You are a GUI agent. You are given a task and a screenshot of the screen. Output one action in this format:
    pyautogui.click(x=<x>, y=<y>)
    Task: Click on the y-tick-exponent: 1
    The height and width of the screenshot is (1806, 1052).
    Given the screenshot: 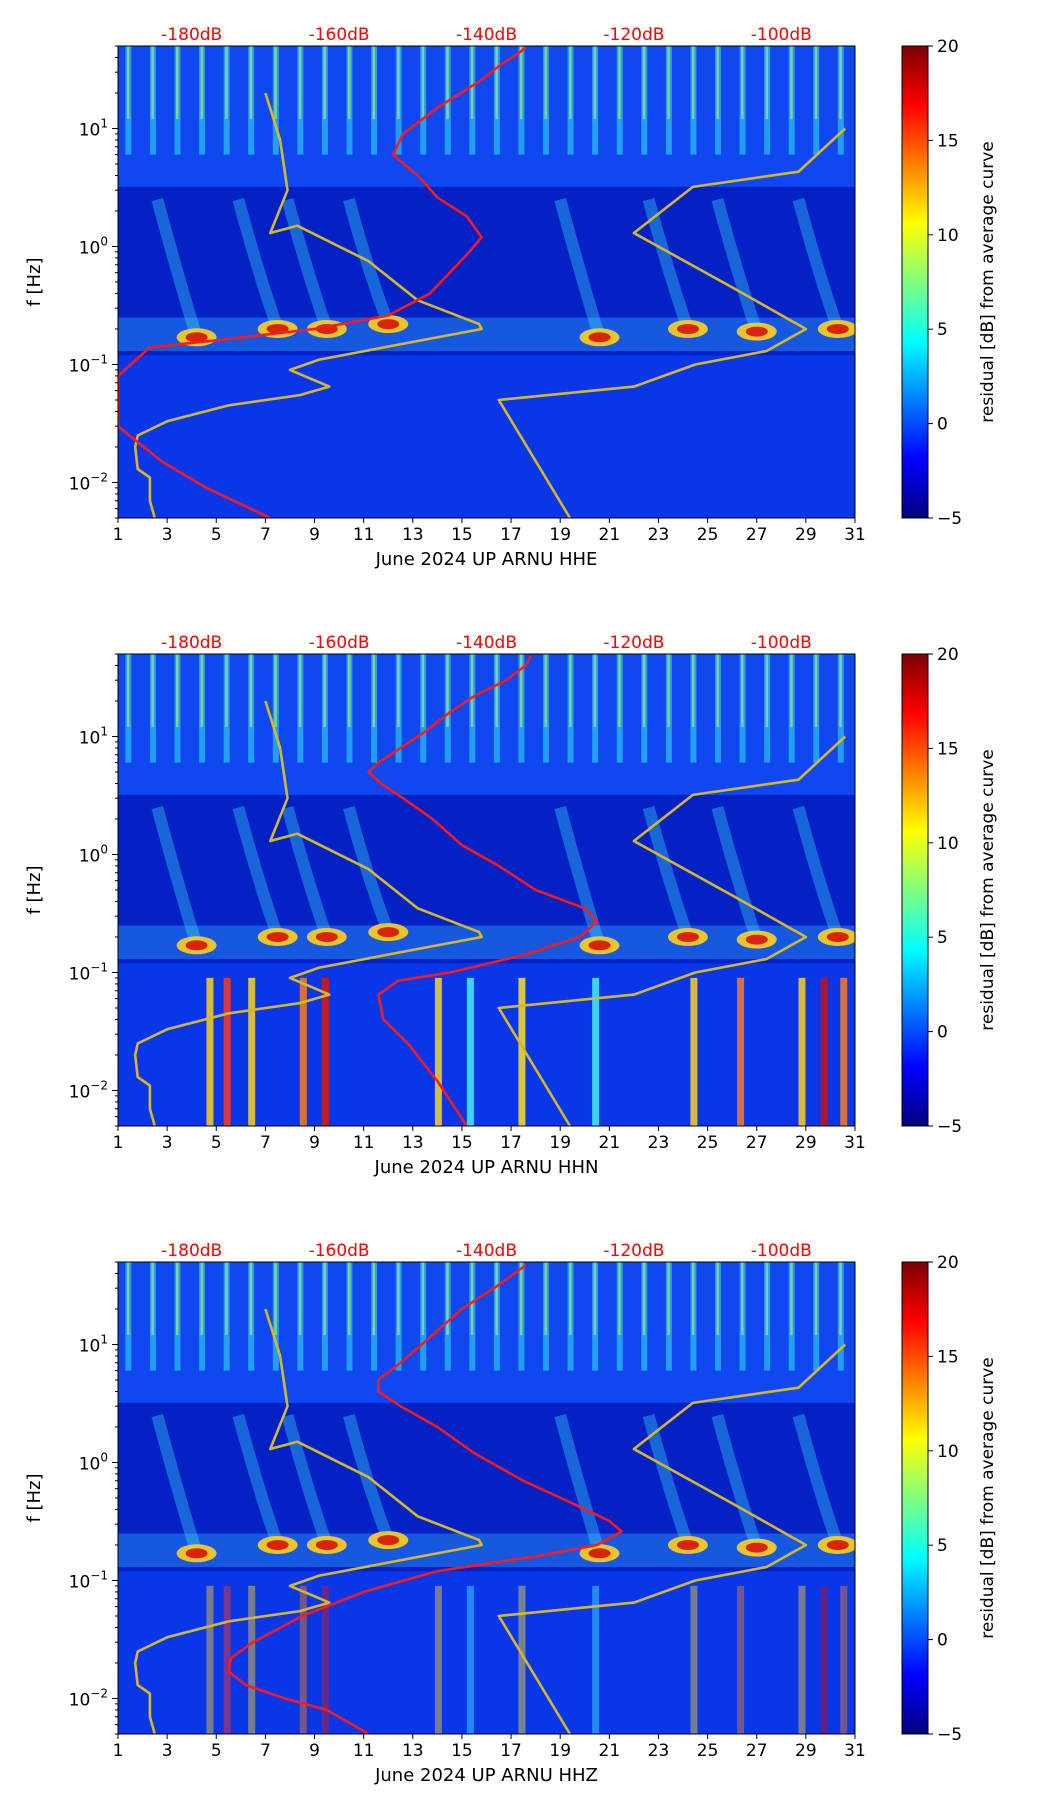 What is the action you would take?
    pyautogui.click(x=104, y=1339)
    